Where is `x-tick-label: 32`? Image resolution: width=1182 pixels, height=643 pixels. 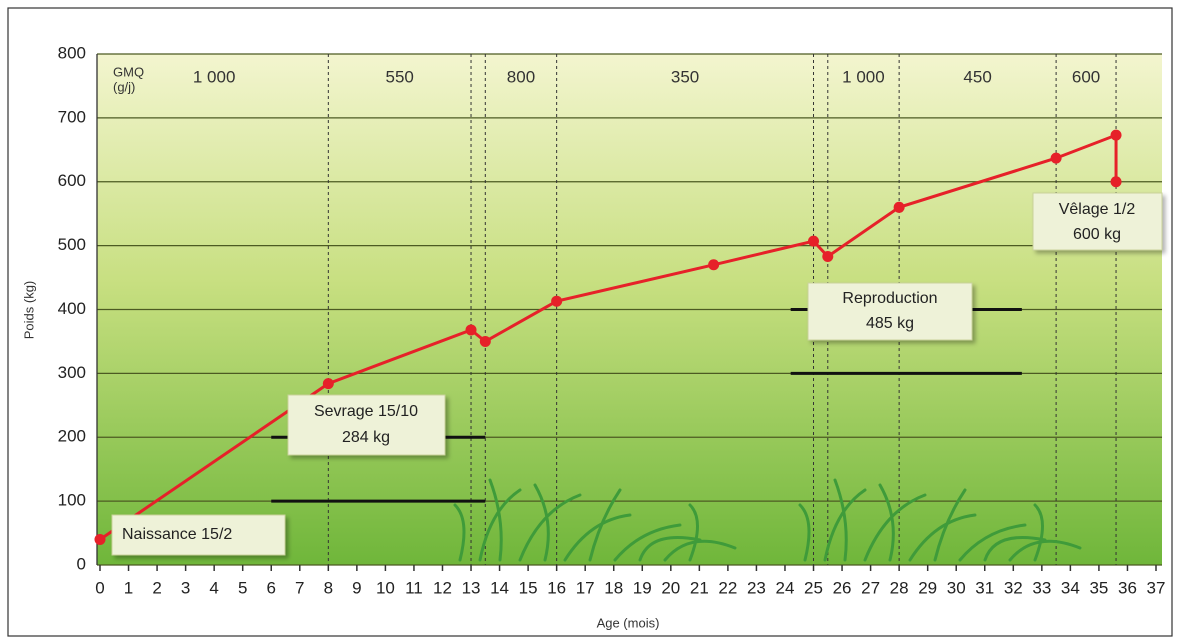
x-tick-label: 32 is located at coordinates (1013, 587).